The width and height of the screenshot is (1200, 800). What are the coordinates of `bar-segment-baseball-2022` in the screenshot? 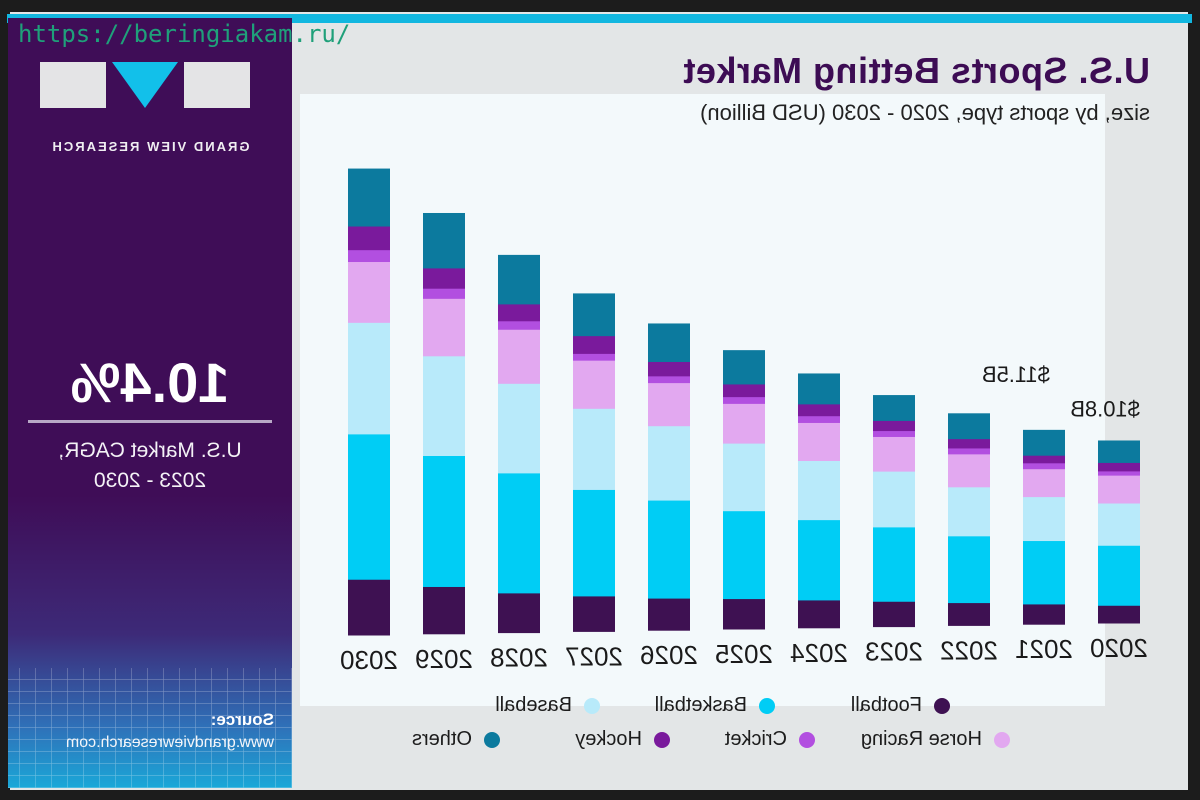 It's located at (969, 511).